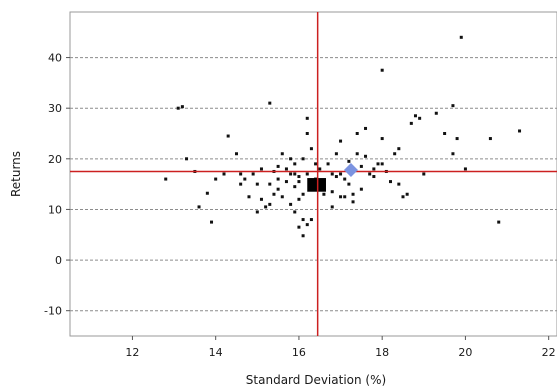 The image size is (557, 392). Describe the element at coordinates (549, 352) in the screenshot. I see `x-tick-label: 22` at that location.